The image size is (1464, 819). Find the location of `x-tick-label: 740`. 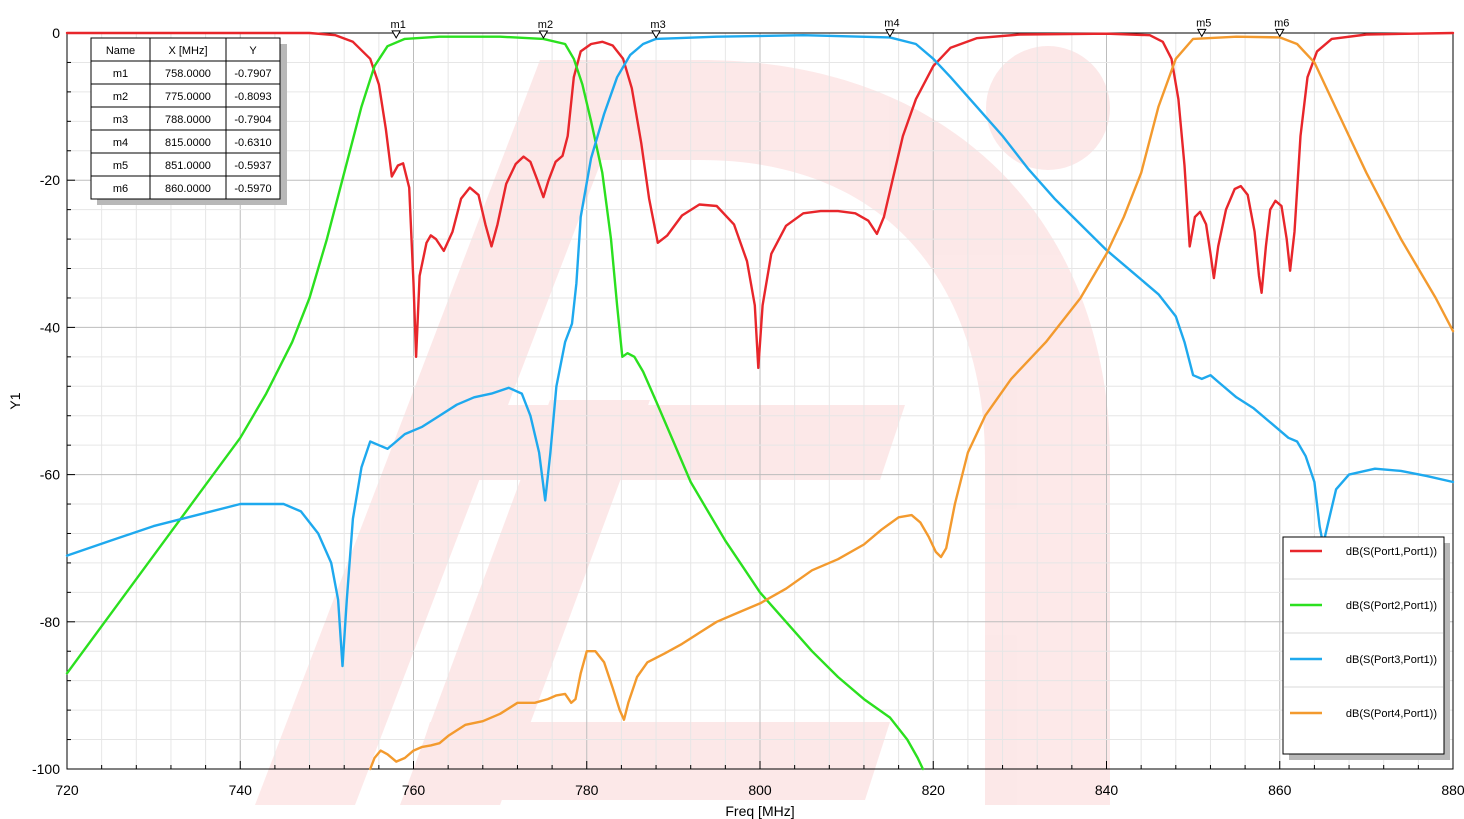

x-tick-label: 740 is located at coordinates (241, 790).